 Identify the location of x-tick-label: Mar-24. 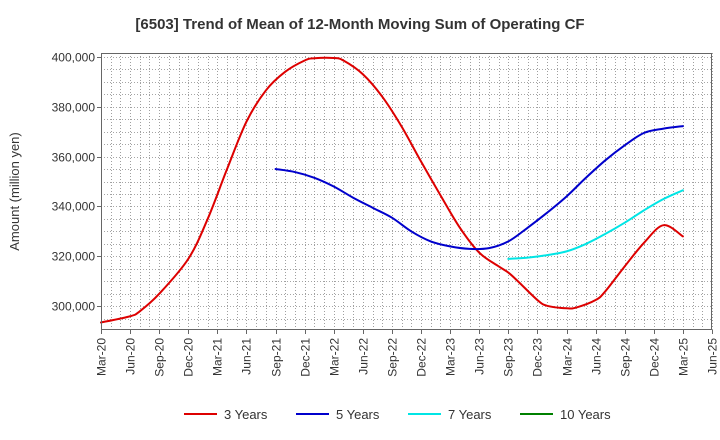
(568, 357).